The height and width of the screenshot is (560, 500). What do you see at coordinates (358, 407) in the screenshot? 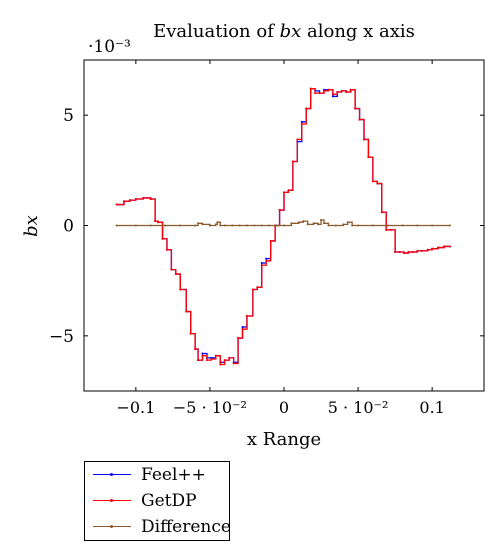
I see `x-tick-label: 5 · 10⁻²` at bounding box center [358, 407].